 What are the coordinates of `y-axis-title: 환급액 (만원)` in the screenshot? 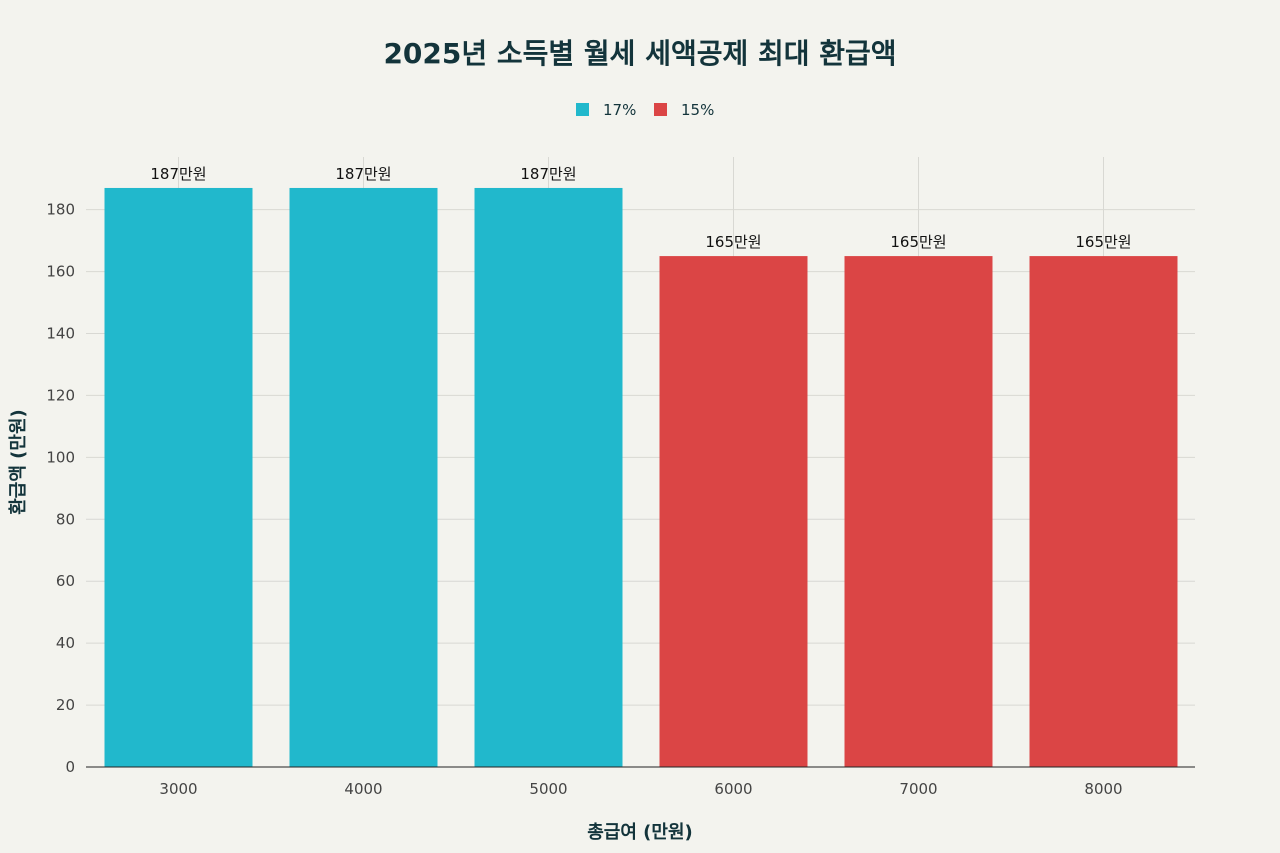 It's located at (18, 462).